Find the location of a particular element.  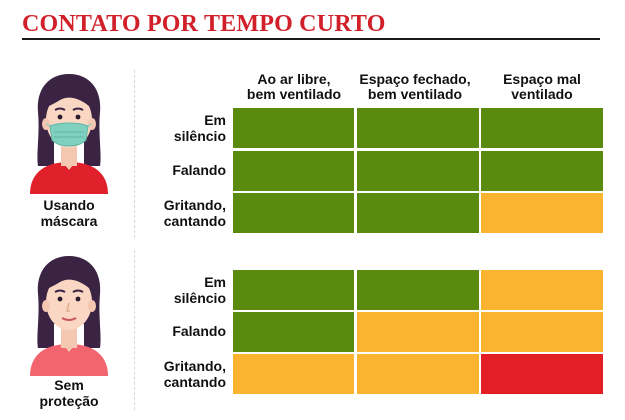

row-label-silent-unprotected: Em silêncio is located at coordinates (199, 290).